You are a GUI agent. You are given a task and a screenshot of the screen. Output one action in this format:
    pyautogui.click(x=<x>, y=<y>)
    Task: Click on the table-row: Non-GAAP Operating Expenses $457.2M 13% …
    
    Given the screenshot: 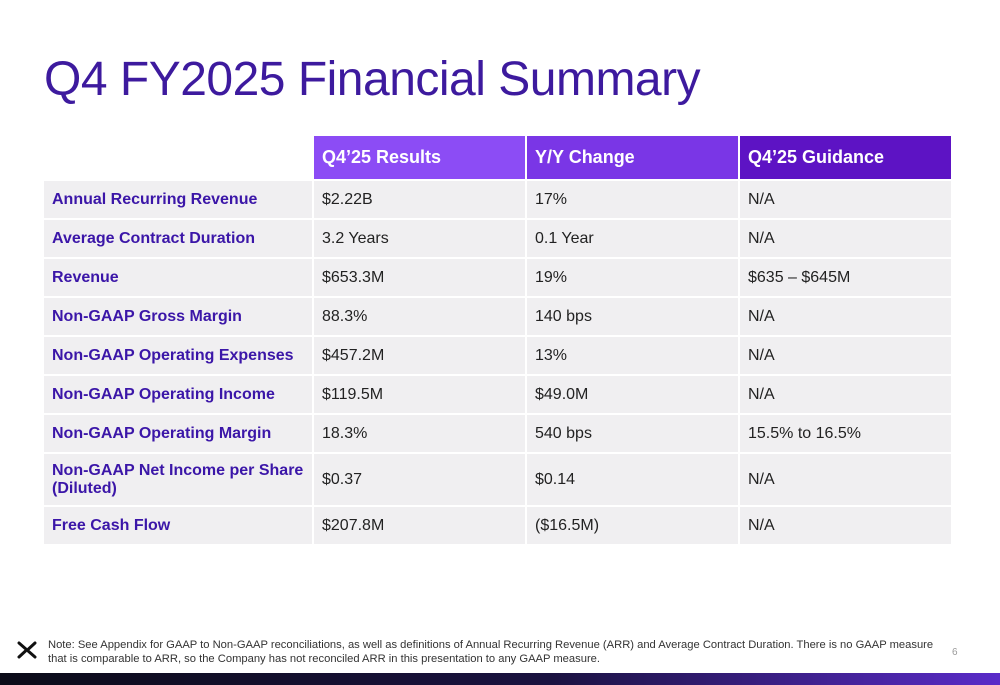 What is the action you would take?
    pyautogui.click(x=497, y=355)
    